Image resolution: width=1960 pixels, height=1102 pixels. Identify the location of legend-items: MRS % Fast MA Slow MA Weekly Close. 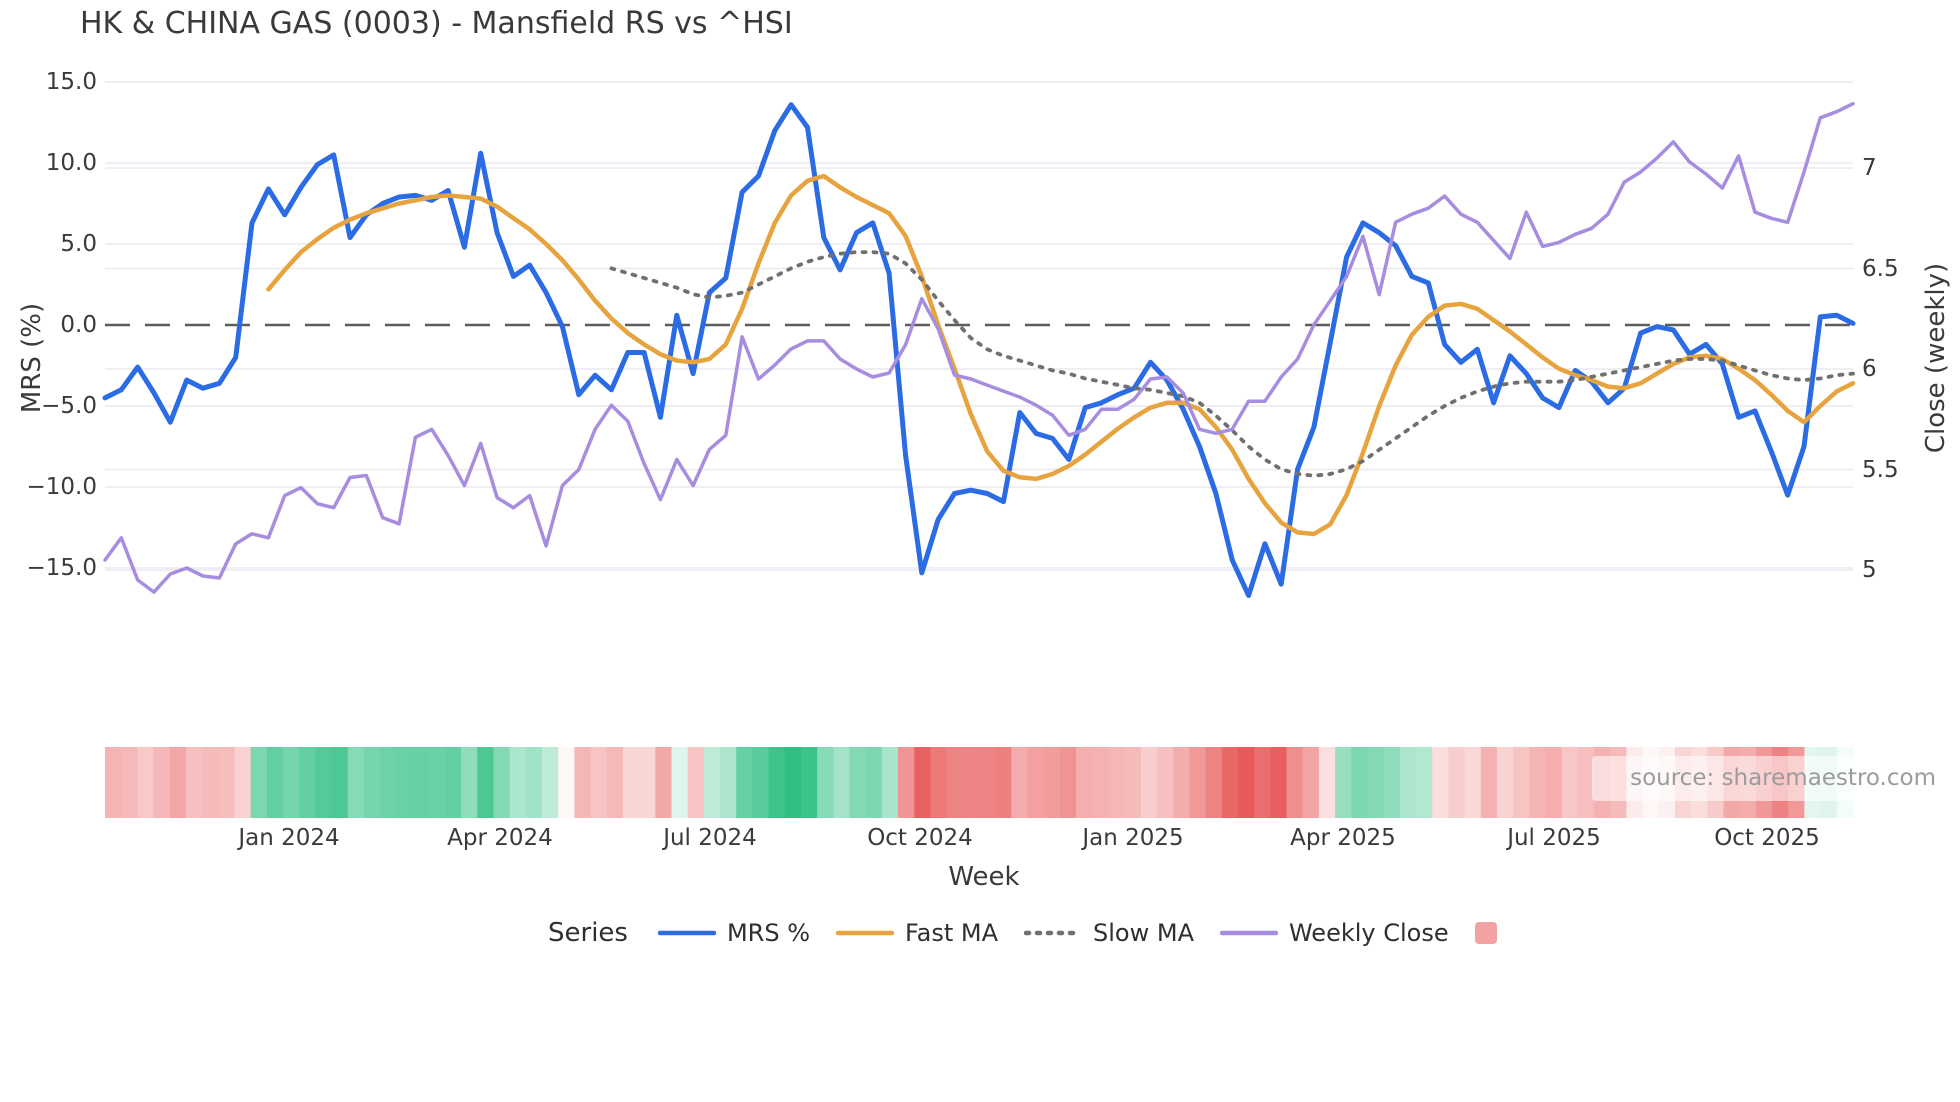
(1077, 933).